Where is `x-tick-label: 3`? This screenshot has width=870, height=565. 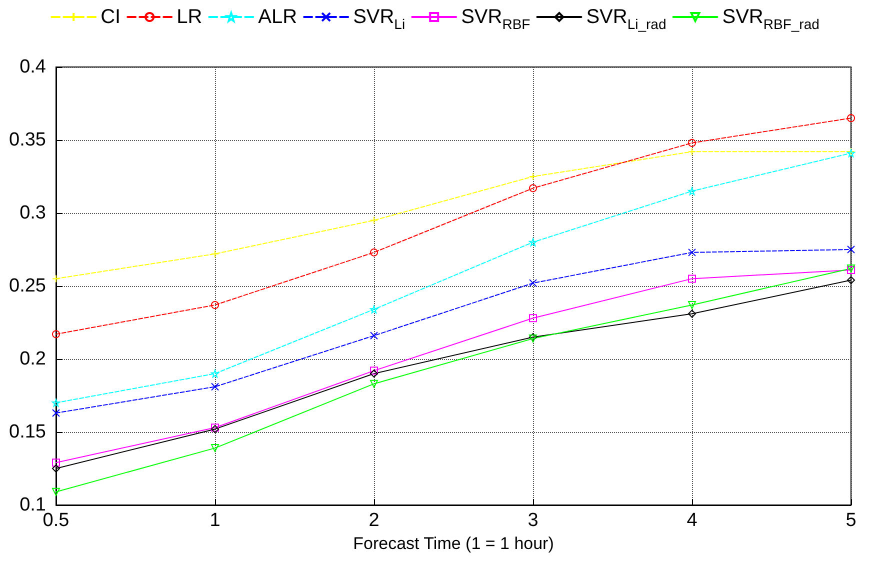
x-tick-label: 3 is located at coordinates (533, 520).